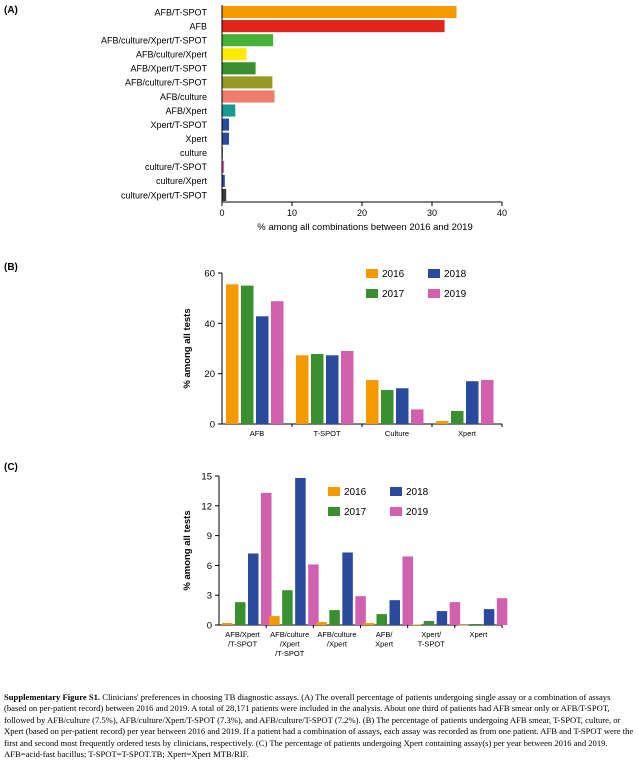 The image size is (638, 784). Describe the element at coordinates (187, 550) in the screenshot. I see `panel-c-y-axis-title: % among all tests` at that location.